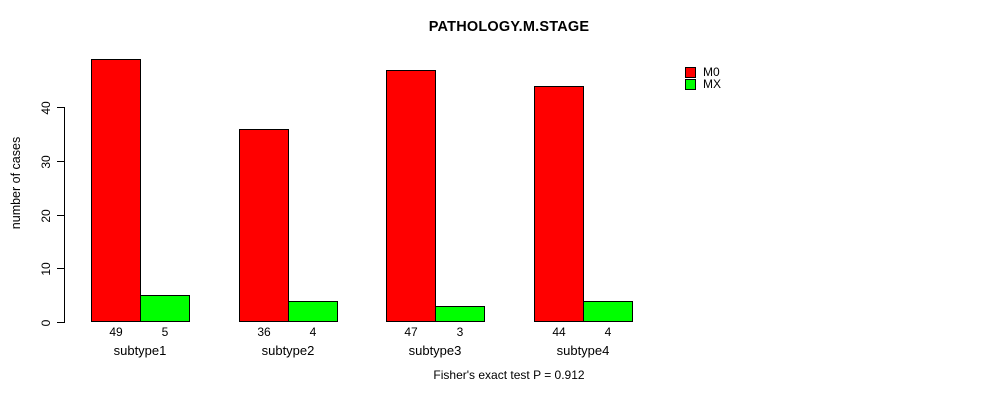 The image size is (990, 400). Describe the element at coordinates (608, 311) in the screenshot. I see `bar-mx-subtype4` at that location.